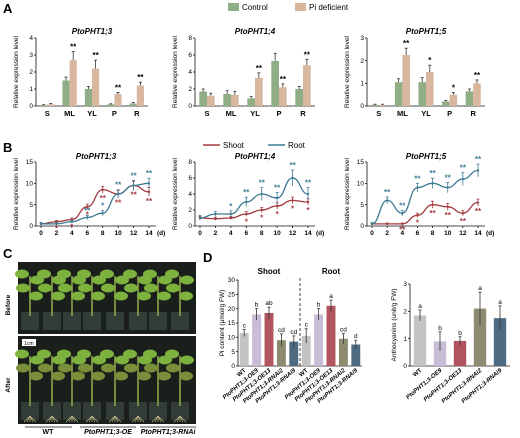  What do you see at coordinates (361, 184) in the screenshot?
I see `y-tick-label: 10` at bounding box center [361, 184].